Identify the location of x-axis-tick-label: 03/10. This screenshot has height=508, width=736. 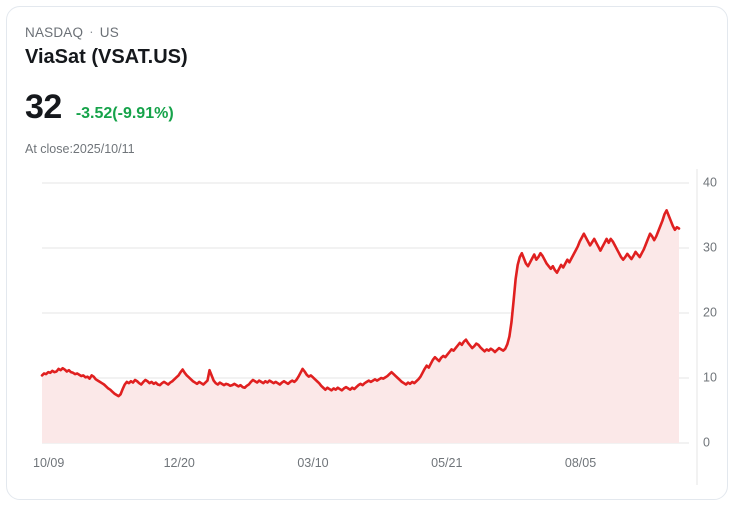
(312, 463).